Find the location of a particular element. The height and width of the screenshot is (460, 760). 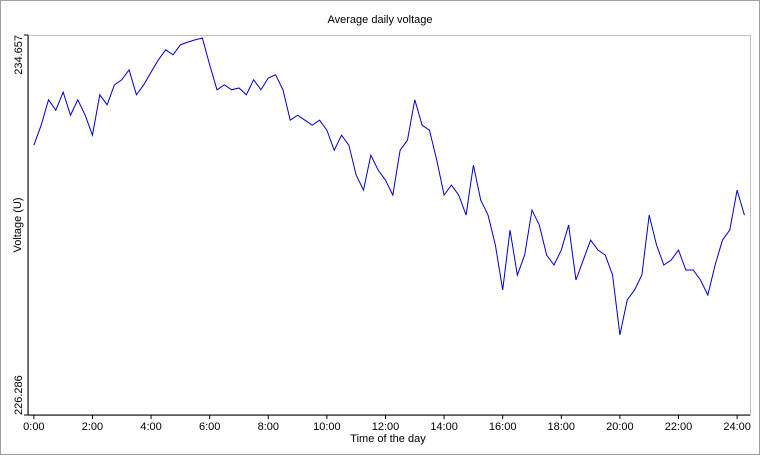

y-tick-label: 226.286 is located at coordinates (19, 395).